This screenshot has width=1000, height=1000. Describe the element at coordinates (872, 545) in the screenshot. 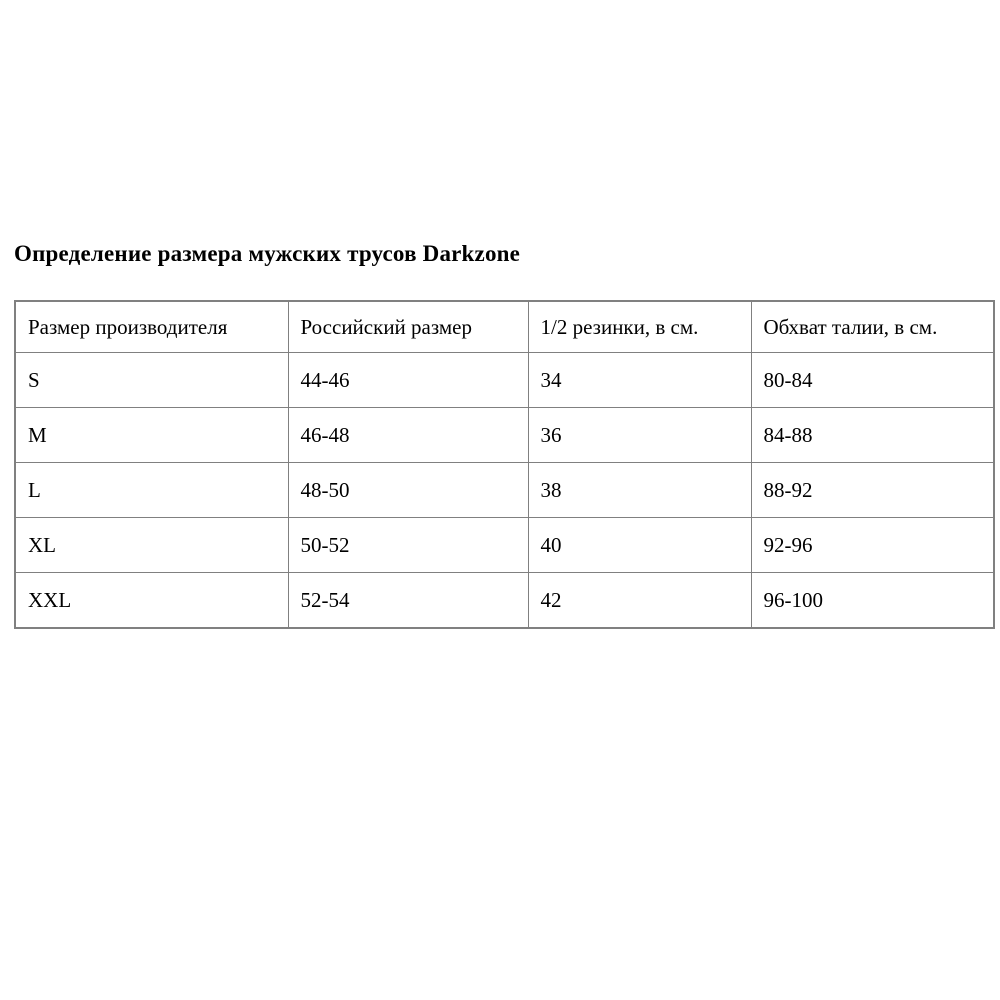

I see `cell-waist: 92-96` at that location.